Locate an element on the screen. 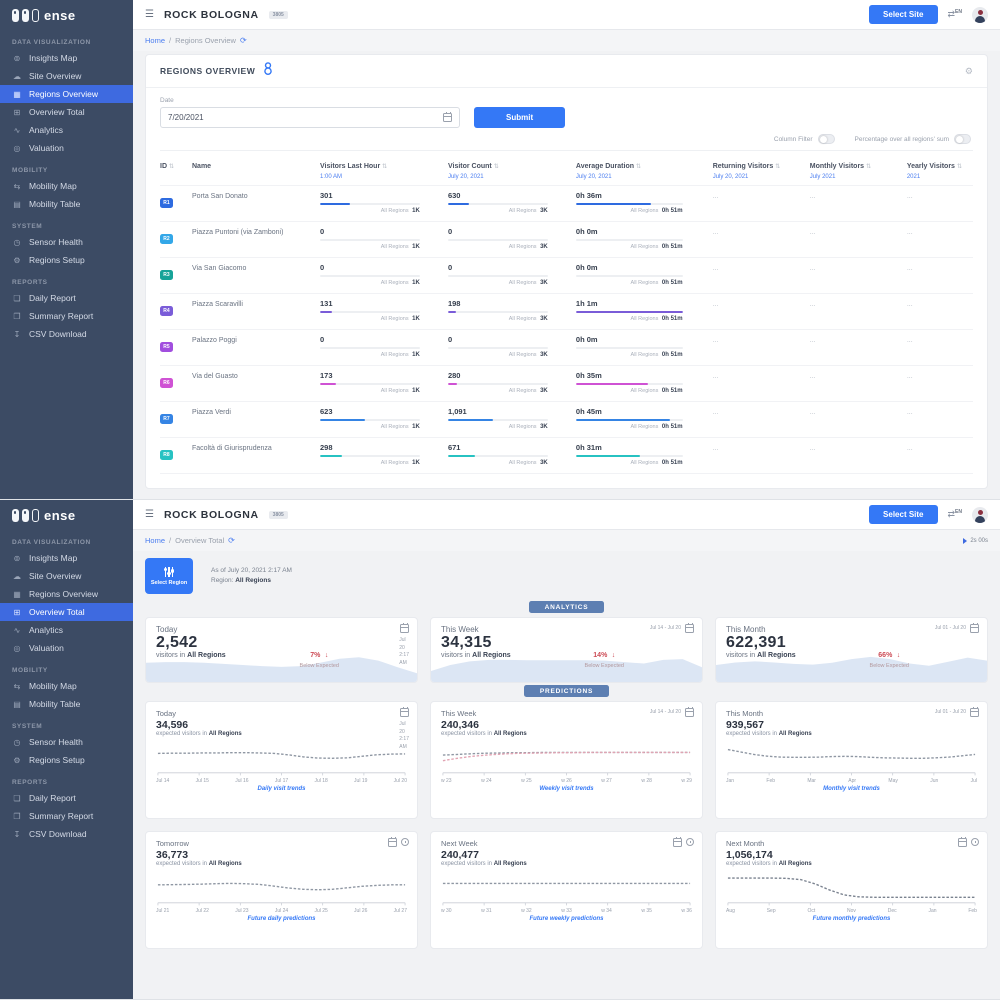  all-regions-footnote: All Regions 3K is located at coordinates (528, 463).